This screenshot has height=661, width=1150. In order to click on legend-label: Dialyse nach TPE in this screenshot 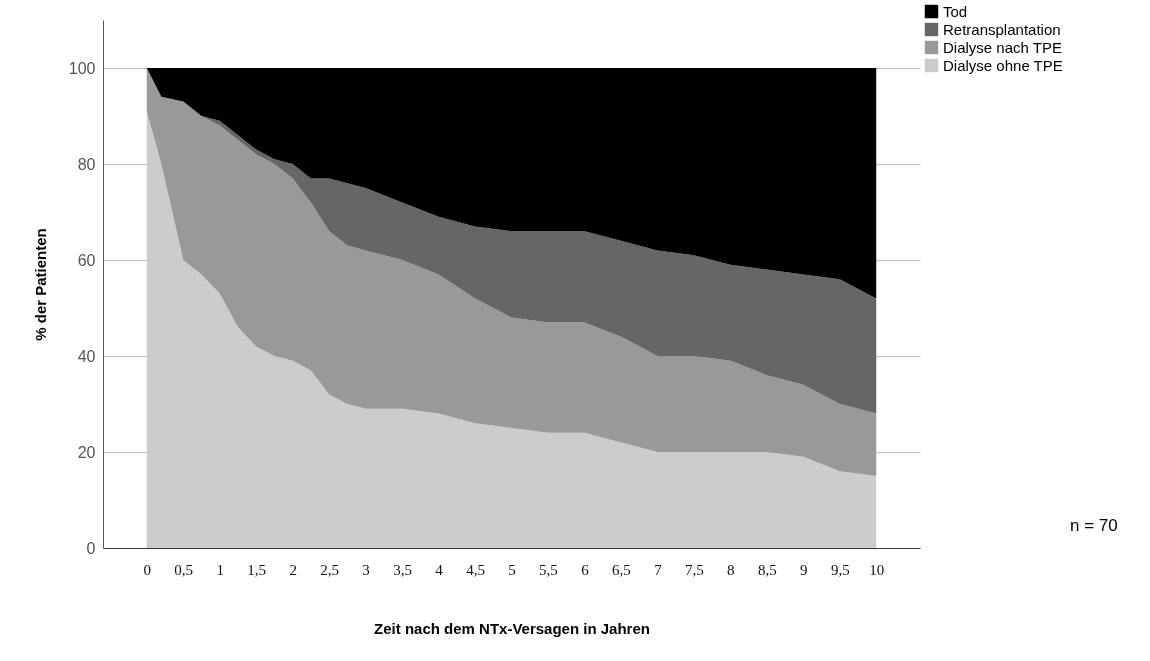, I will do `click(1002, 47)`.